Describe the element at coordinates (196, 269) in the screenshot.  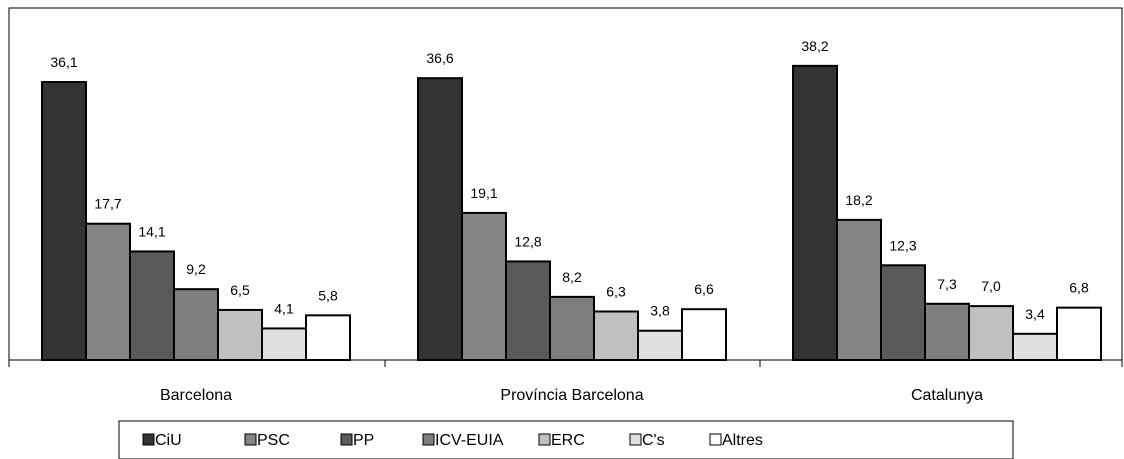
I see `value-label-barcelona-icv-euia: 9,2` at that location.